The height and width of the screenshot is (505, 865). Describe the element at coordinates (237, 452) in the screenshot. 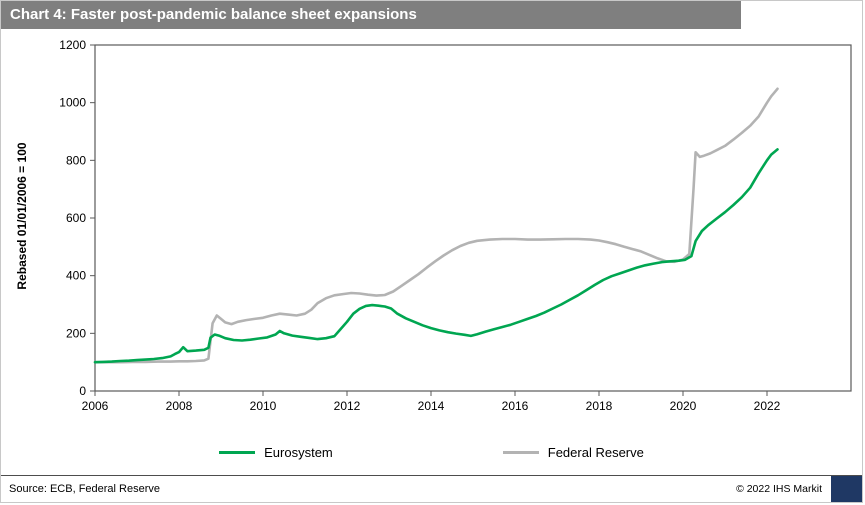

I see `eurosystem-line-swatch` at that location.